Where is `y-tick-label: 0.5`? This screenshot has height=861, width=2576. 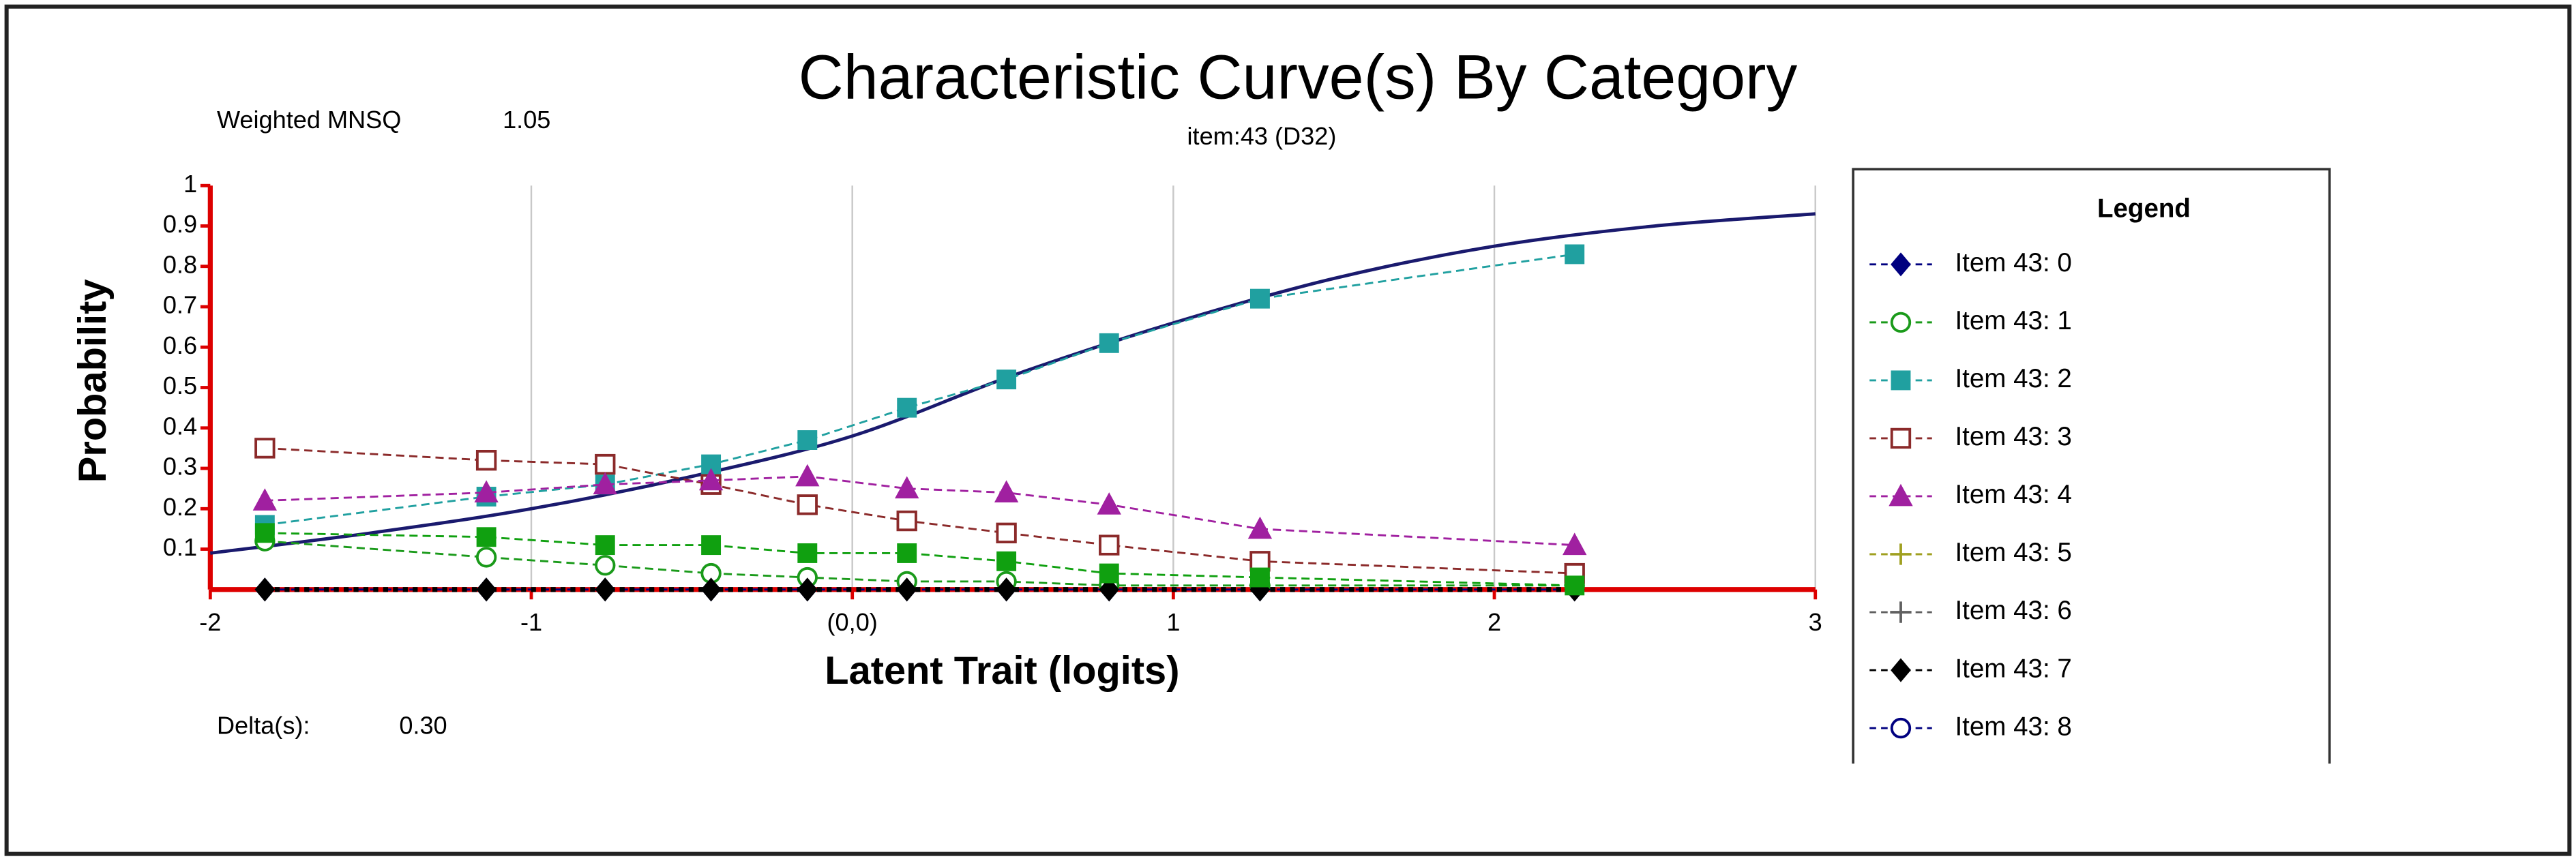 y-tick-label: 0.5 is located at coordinates (180, 385).